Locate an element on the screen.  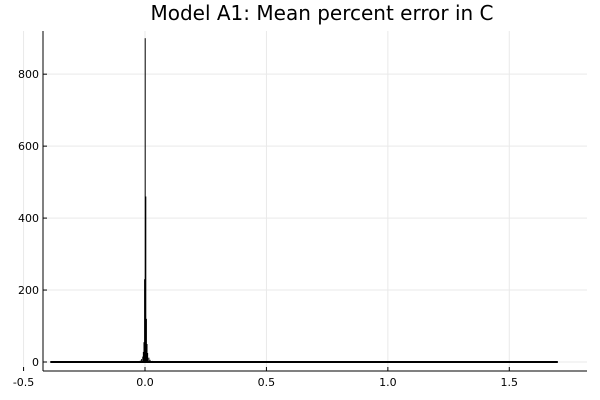
y-ticks: 0 200 400 600 800 is located at coordinates (32, 218).